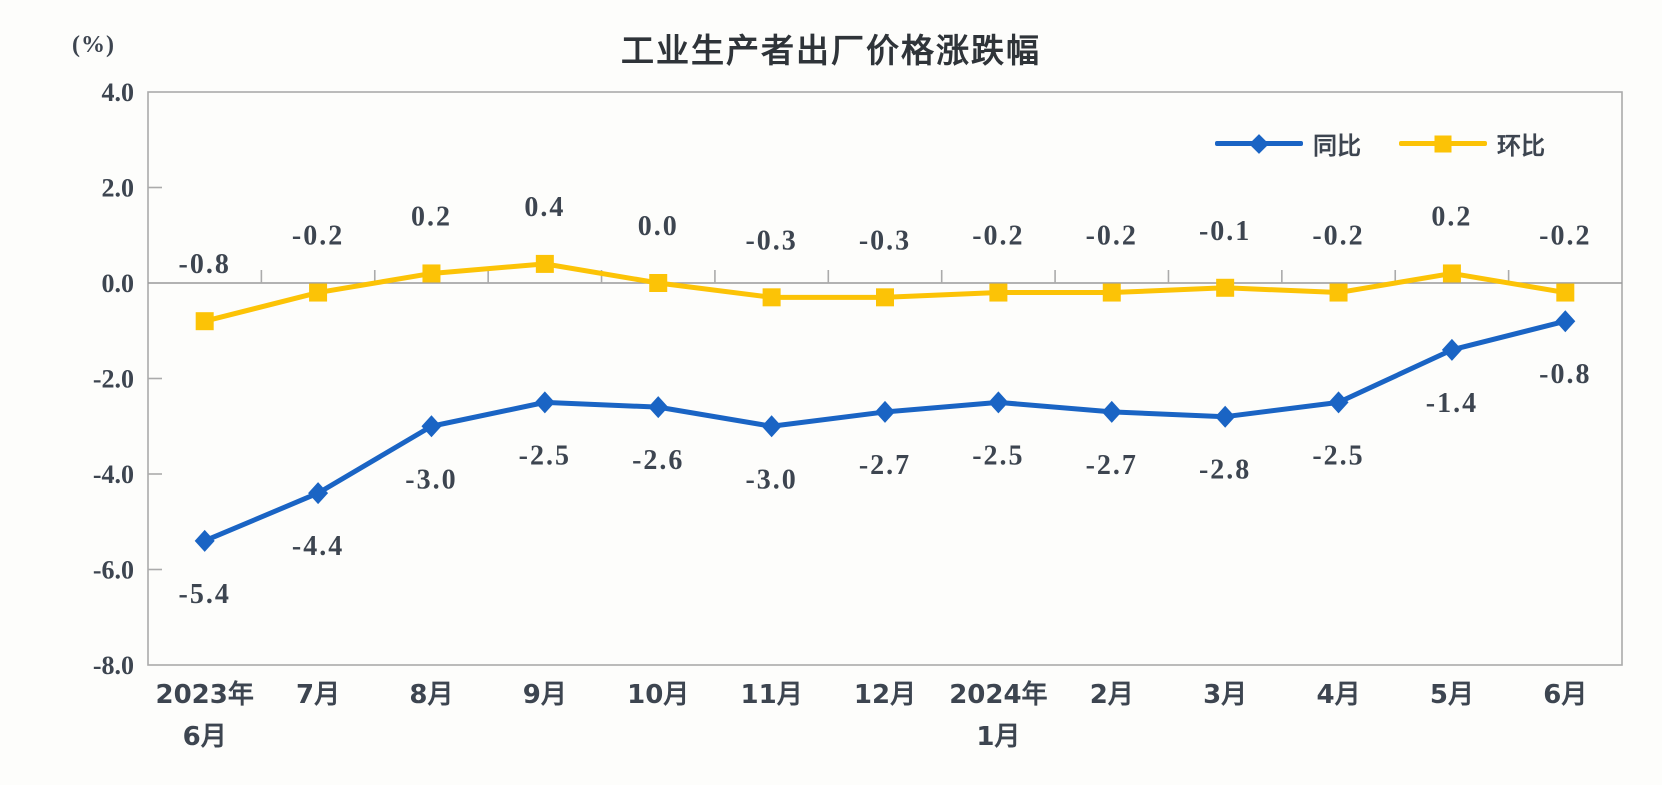  What do you see at coordinates (118, 188) in the screenshot?
I see `y-axis-tick-label: 2.0` at bounding box center [118, 188].